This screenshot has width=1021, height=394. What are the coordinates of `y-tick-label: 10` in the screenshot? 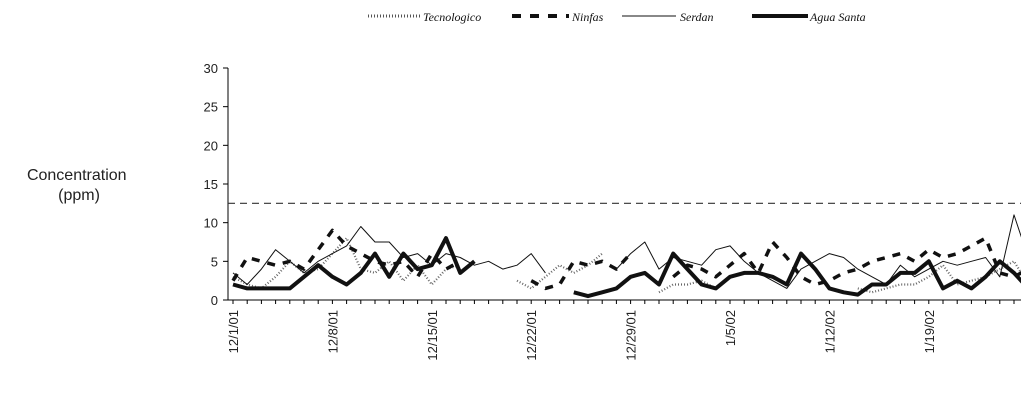 It's located at (211, 223).